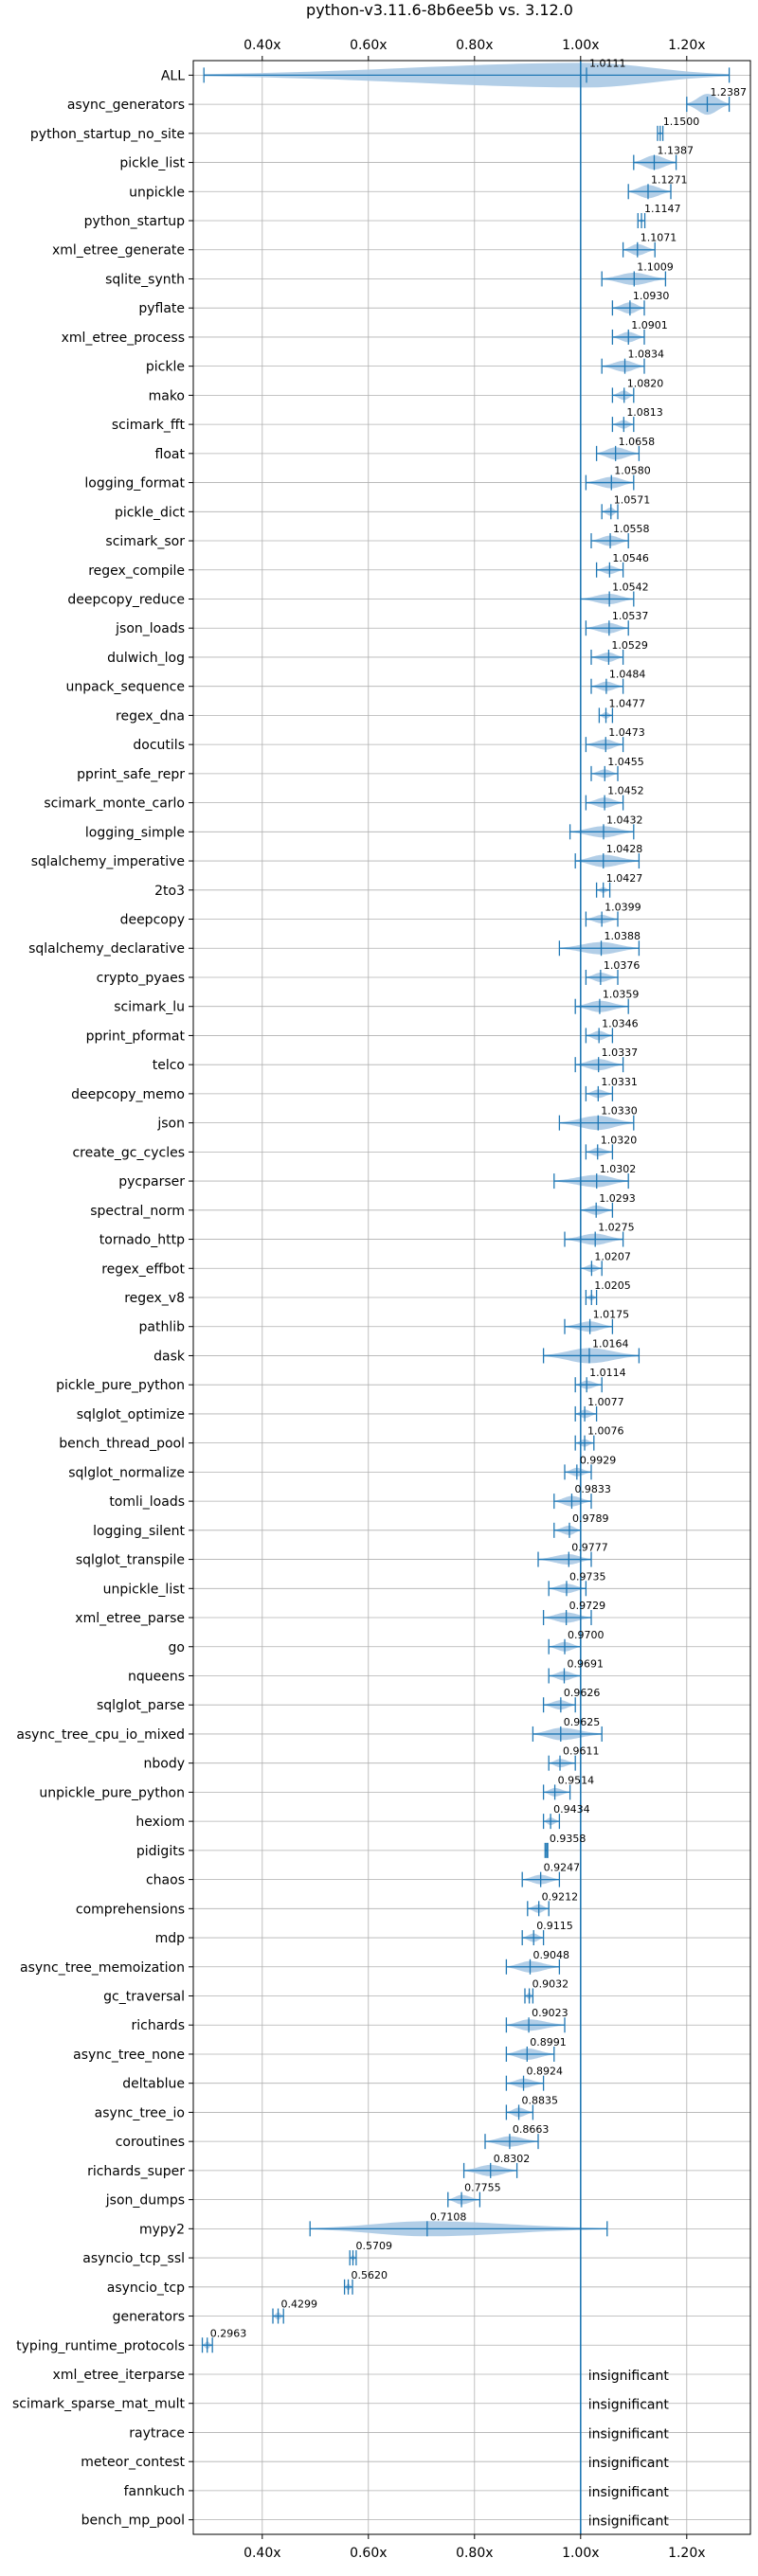 The height and width of the screenshot is (2576, 758). I want to click on benchmark-name-label: regex_v8, so click(154, 1298).